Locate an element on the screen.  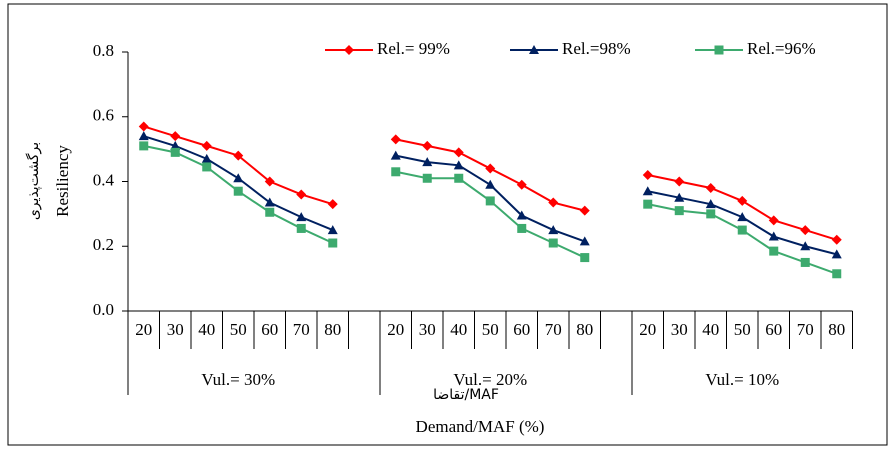
y-tick-label: 0.2 is located at coordinates (103, 244).